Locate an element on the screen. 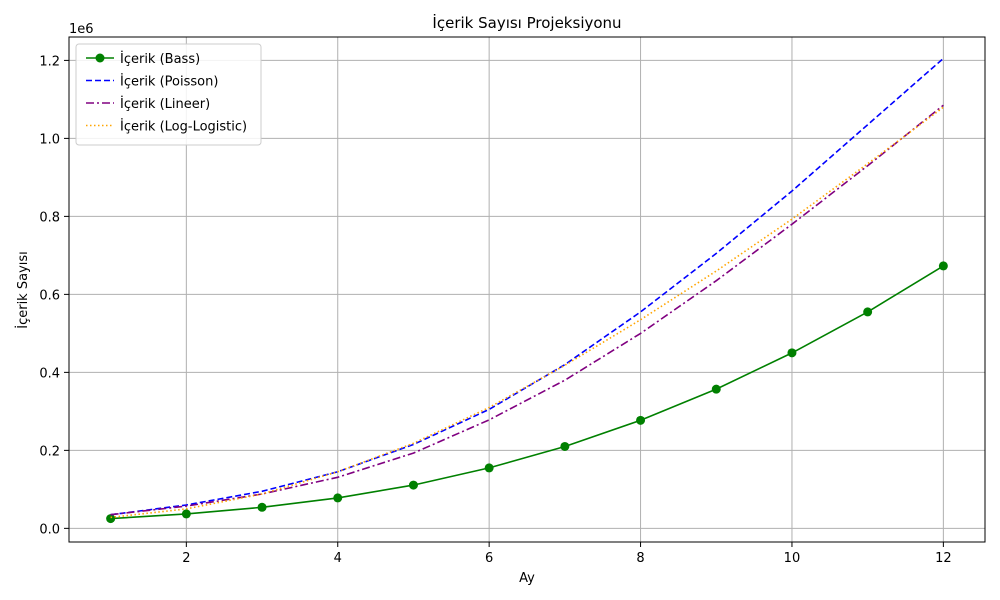 This screenshot has height=600, width=1000. x-tick-label: 8 is located at coordinates (640, 558).